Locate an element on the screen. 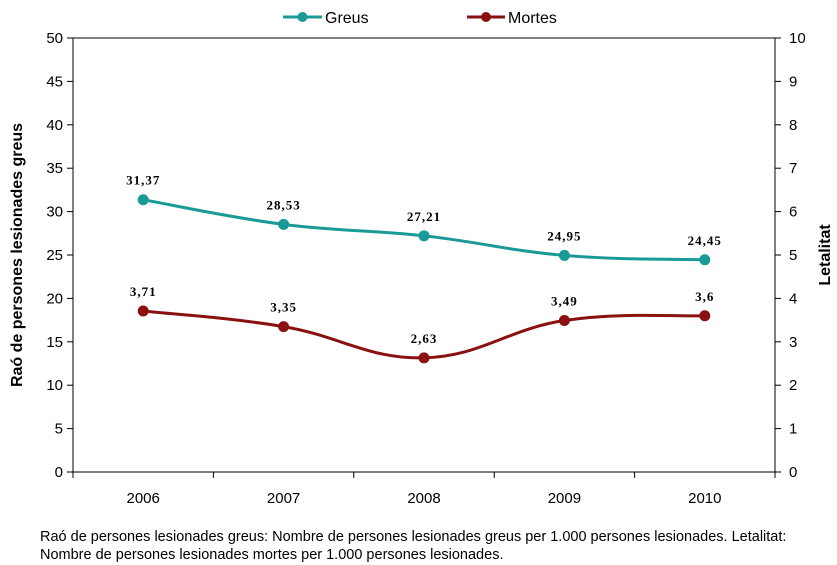 The image size is (837, 565). y-left-tick-label: 35 is located at coordinates (54, 168).